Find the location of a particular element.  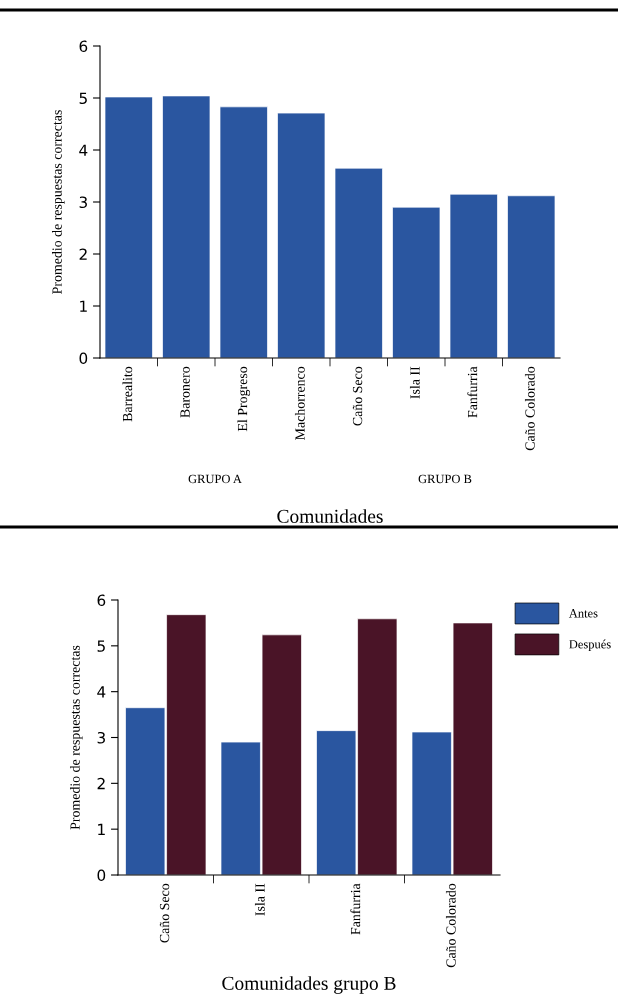

x-tick-label: El Progreso is located at coordinates (244, 399).